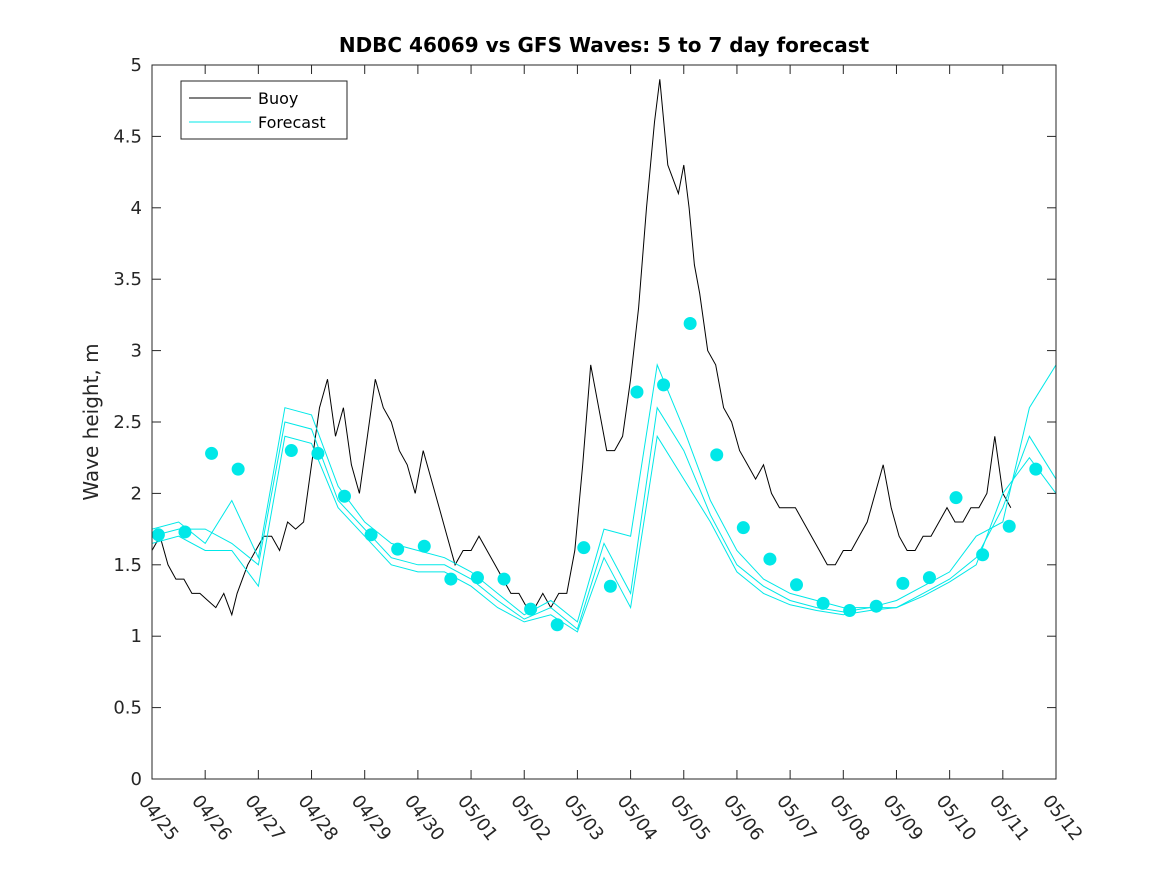 The image size is (1167, 875). Describe the element at coordinates (530, 818) in the screenshot. I see `x-tick-label: 05/02` at that location.